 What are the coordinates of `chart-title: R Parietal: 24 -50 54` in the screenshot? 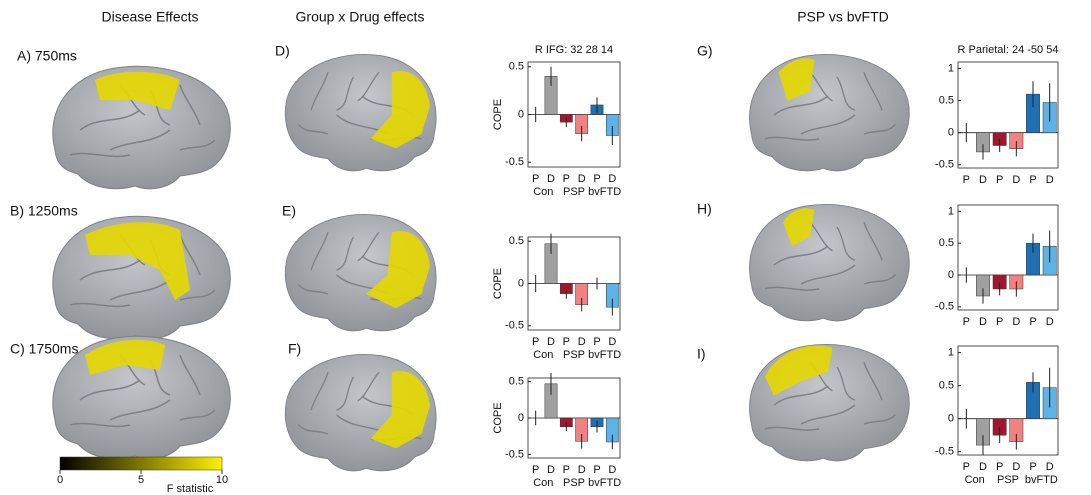 It's located at (1008, 50).